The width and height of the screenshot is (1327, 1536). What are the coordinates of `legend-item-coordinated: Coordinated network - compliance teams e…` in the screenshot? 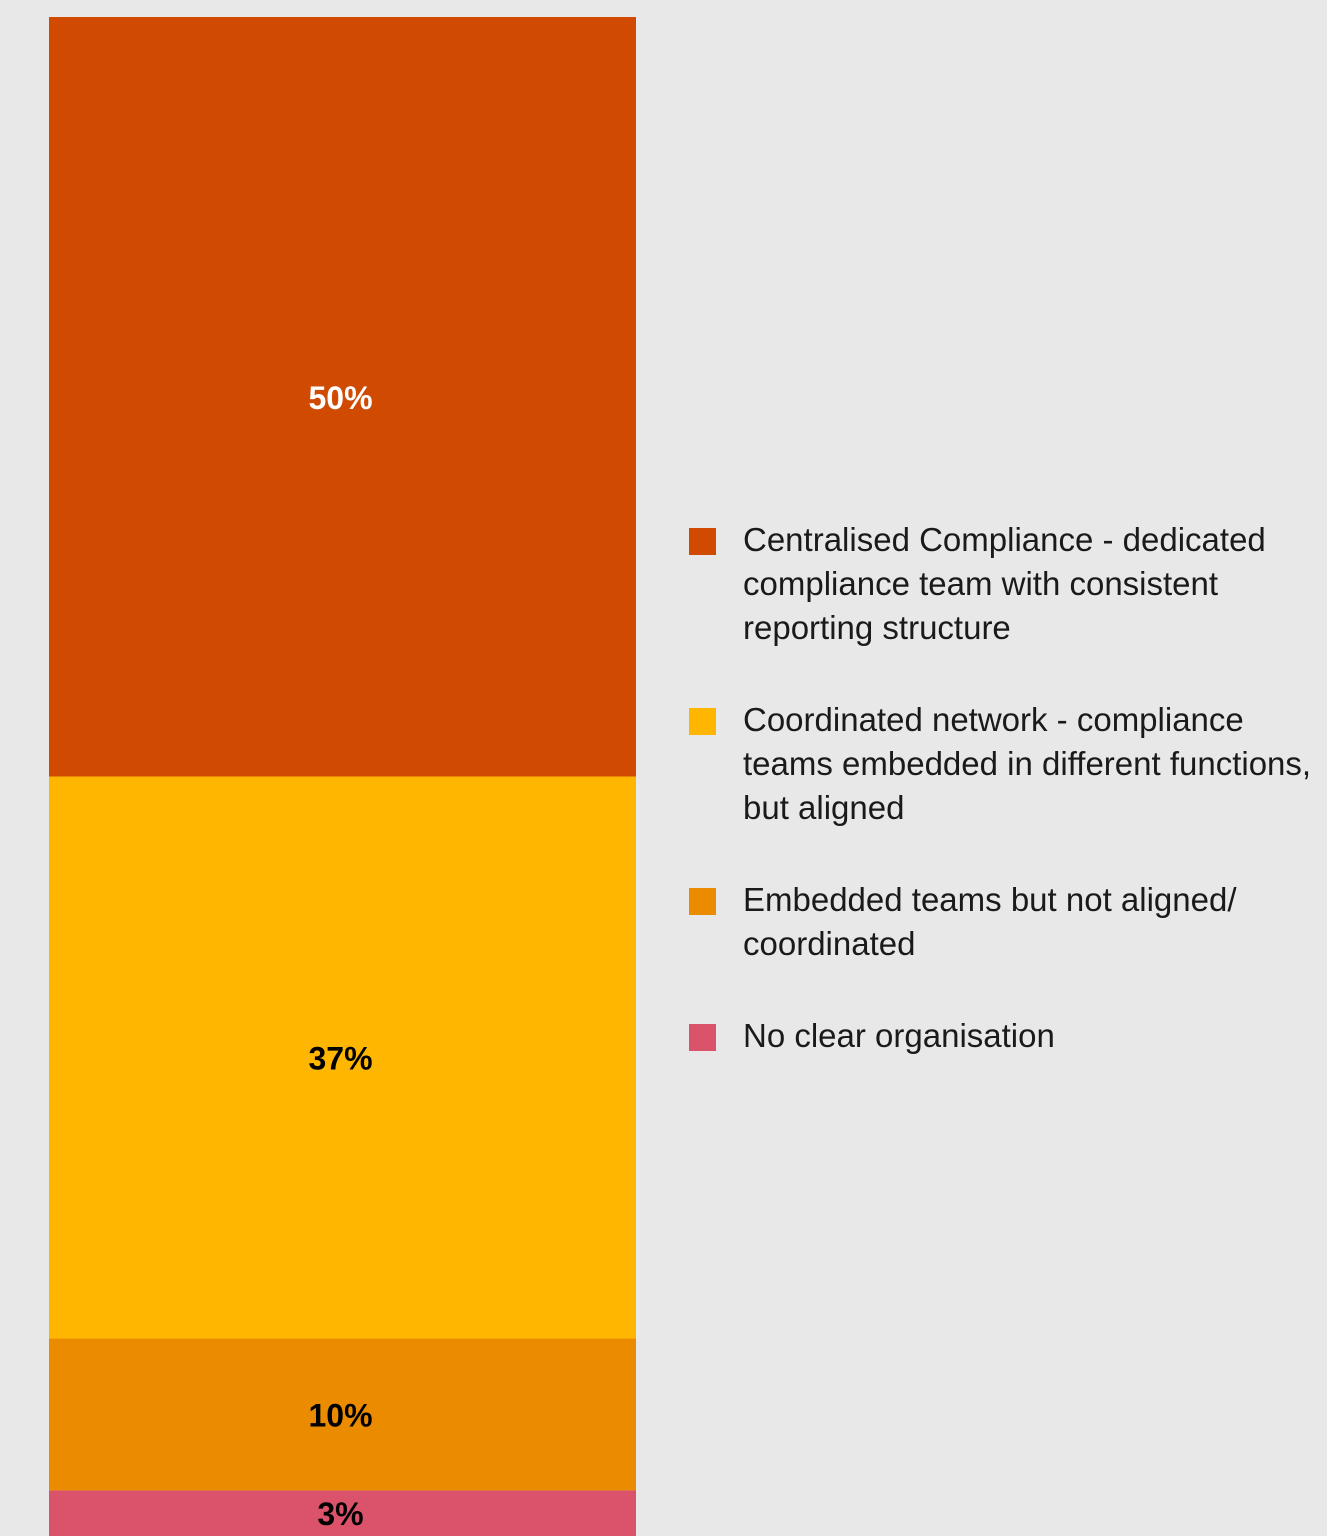 It's located at (1007, 764).